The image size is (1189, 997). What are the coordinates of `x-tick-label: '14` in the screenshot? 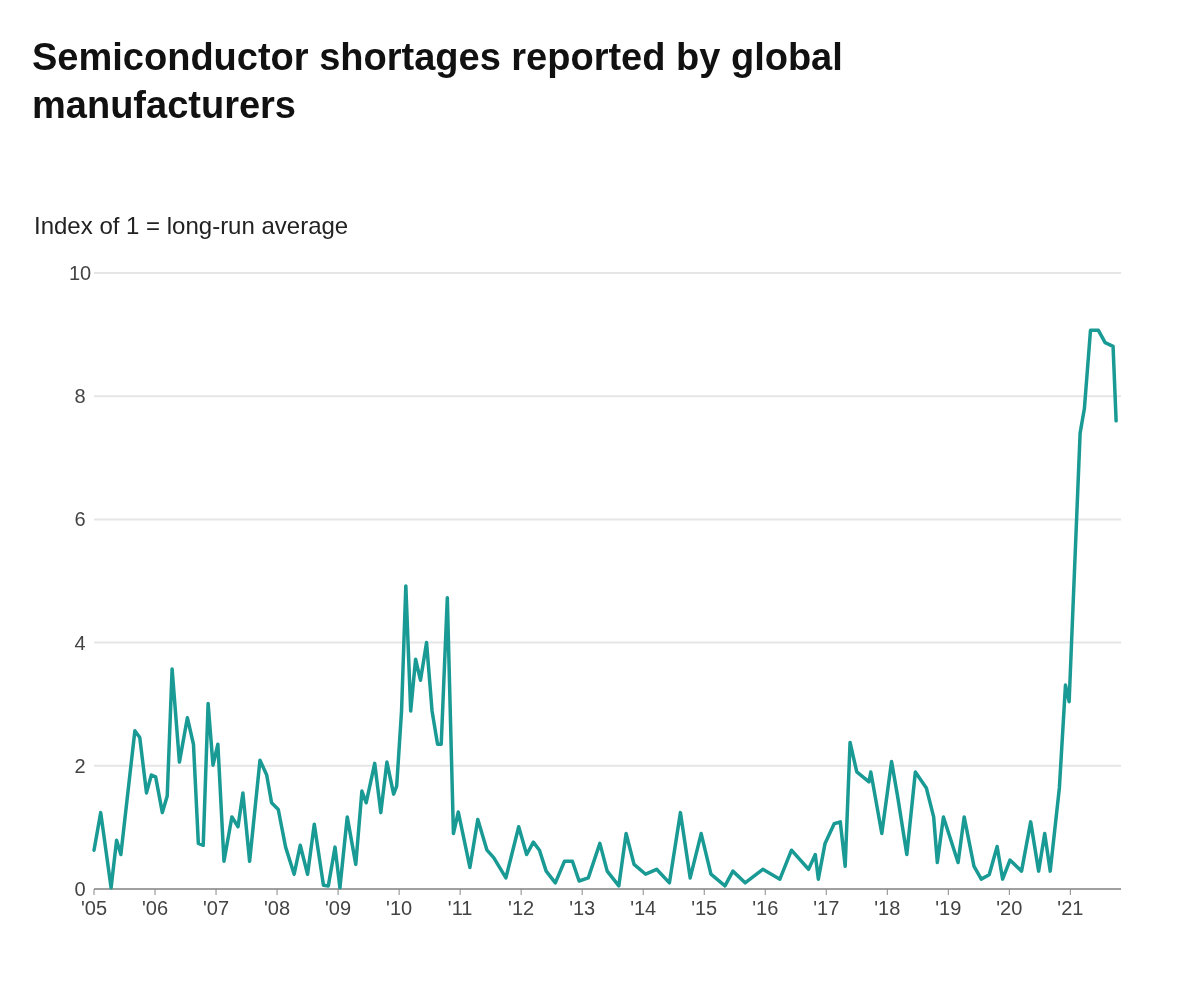 It's located at (643, 908).